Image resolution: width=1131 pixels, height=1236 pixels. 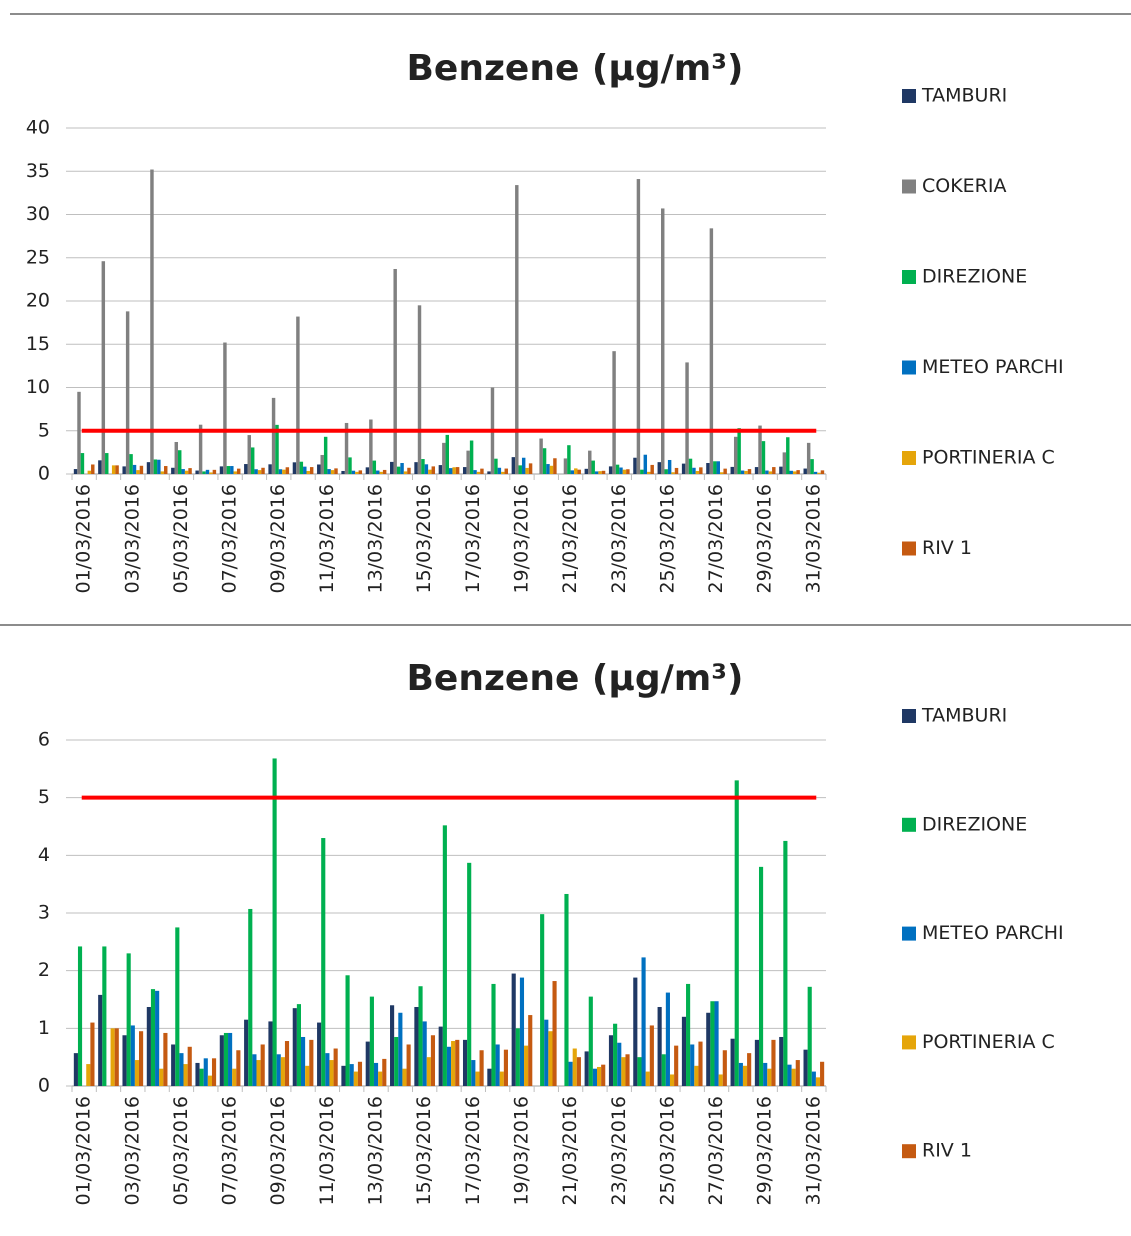 What do you see at coordinates (278, 1151) in the screenshot?
I see `x-tick-label: 09/03/2016` at bounding box center [278, 1151].